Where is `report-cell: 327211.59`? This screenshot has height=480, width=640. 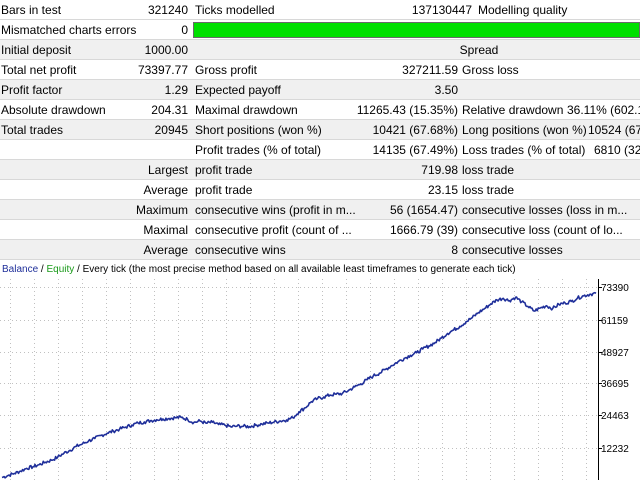 report-cell: 327211.59 is located at coordinates (430, 70).